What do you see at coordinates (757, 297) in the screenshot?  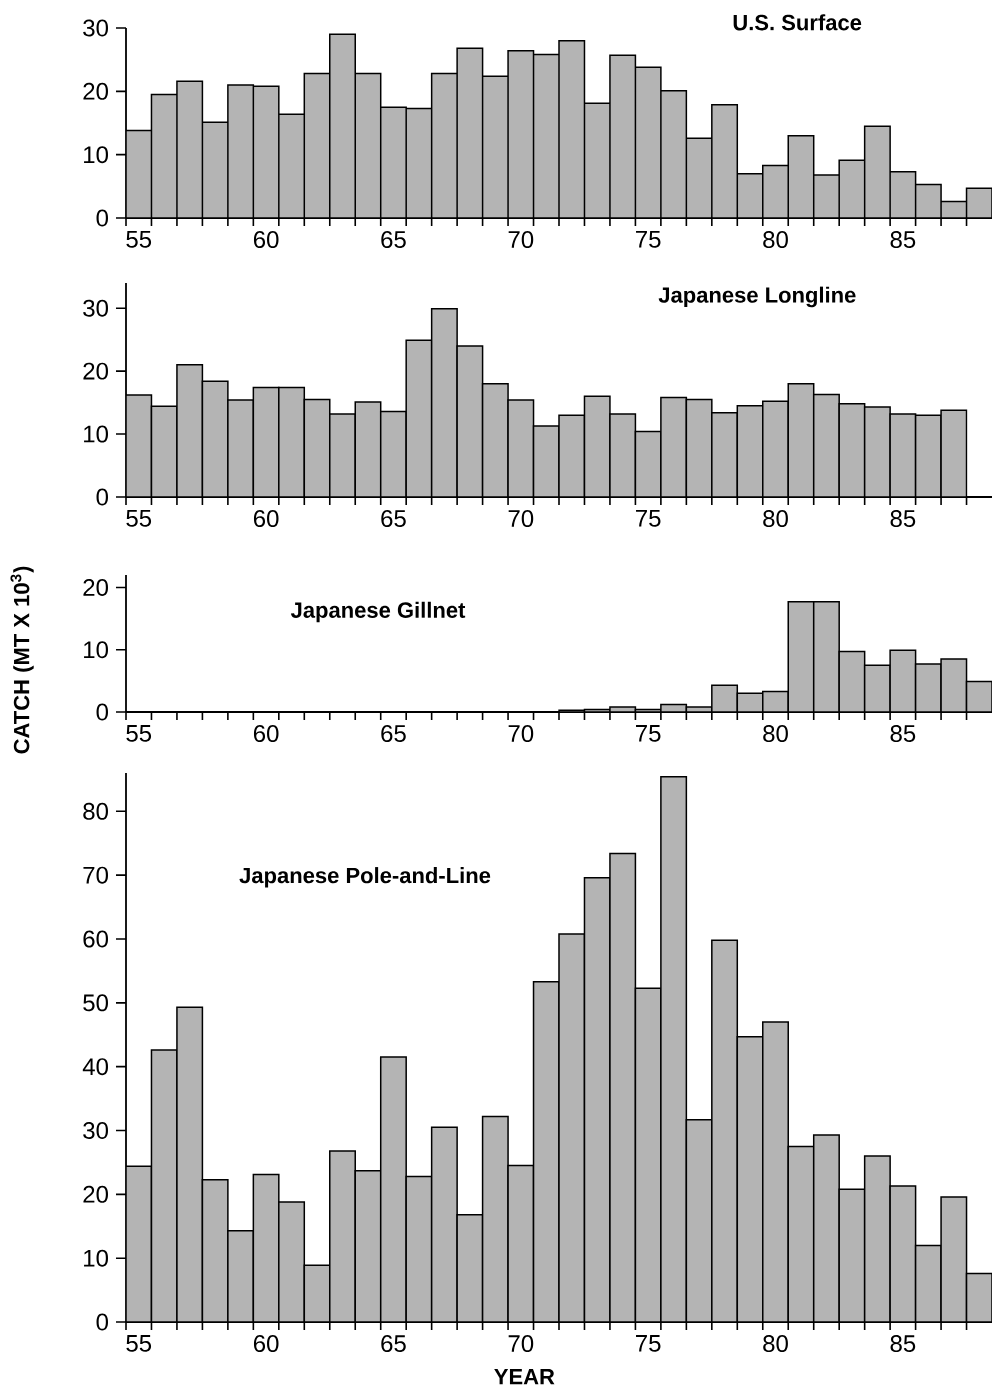 I see `chart-title: Japanese Longline` at bounding box center [757, 297].